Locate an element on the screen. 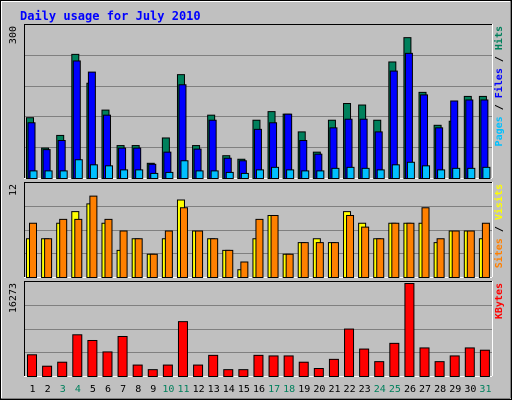 This screenshot has height=400, width=512. x-tick-label: 12 is located at coordinates (199, 389).